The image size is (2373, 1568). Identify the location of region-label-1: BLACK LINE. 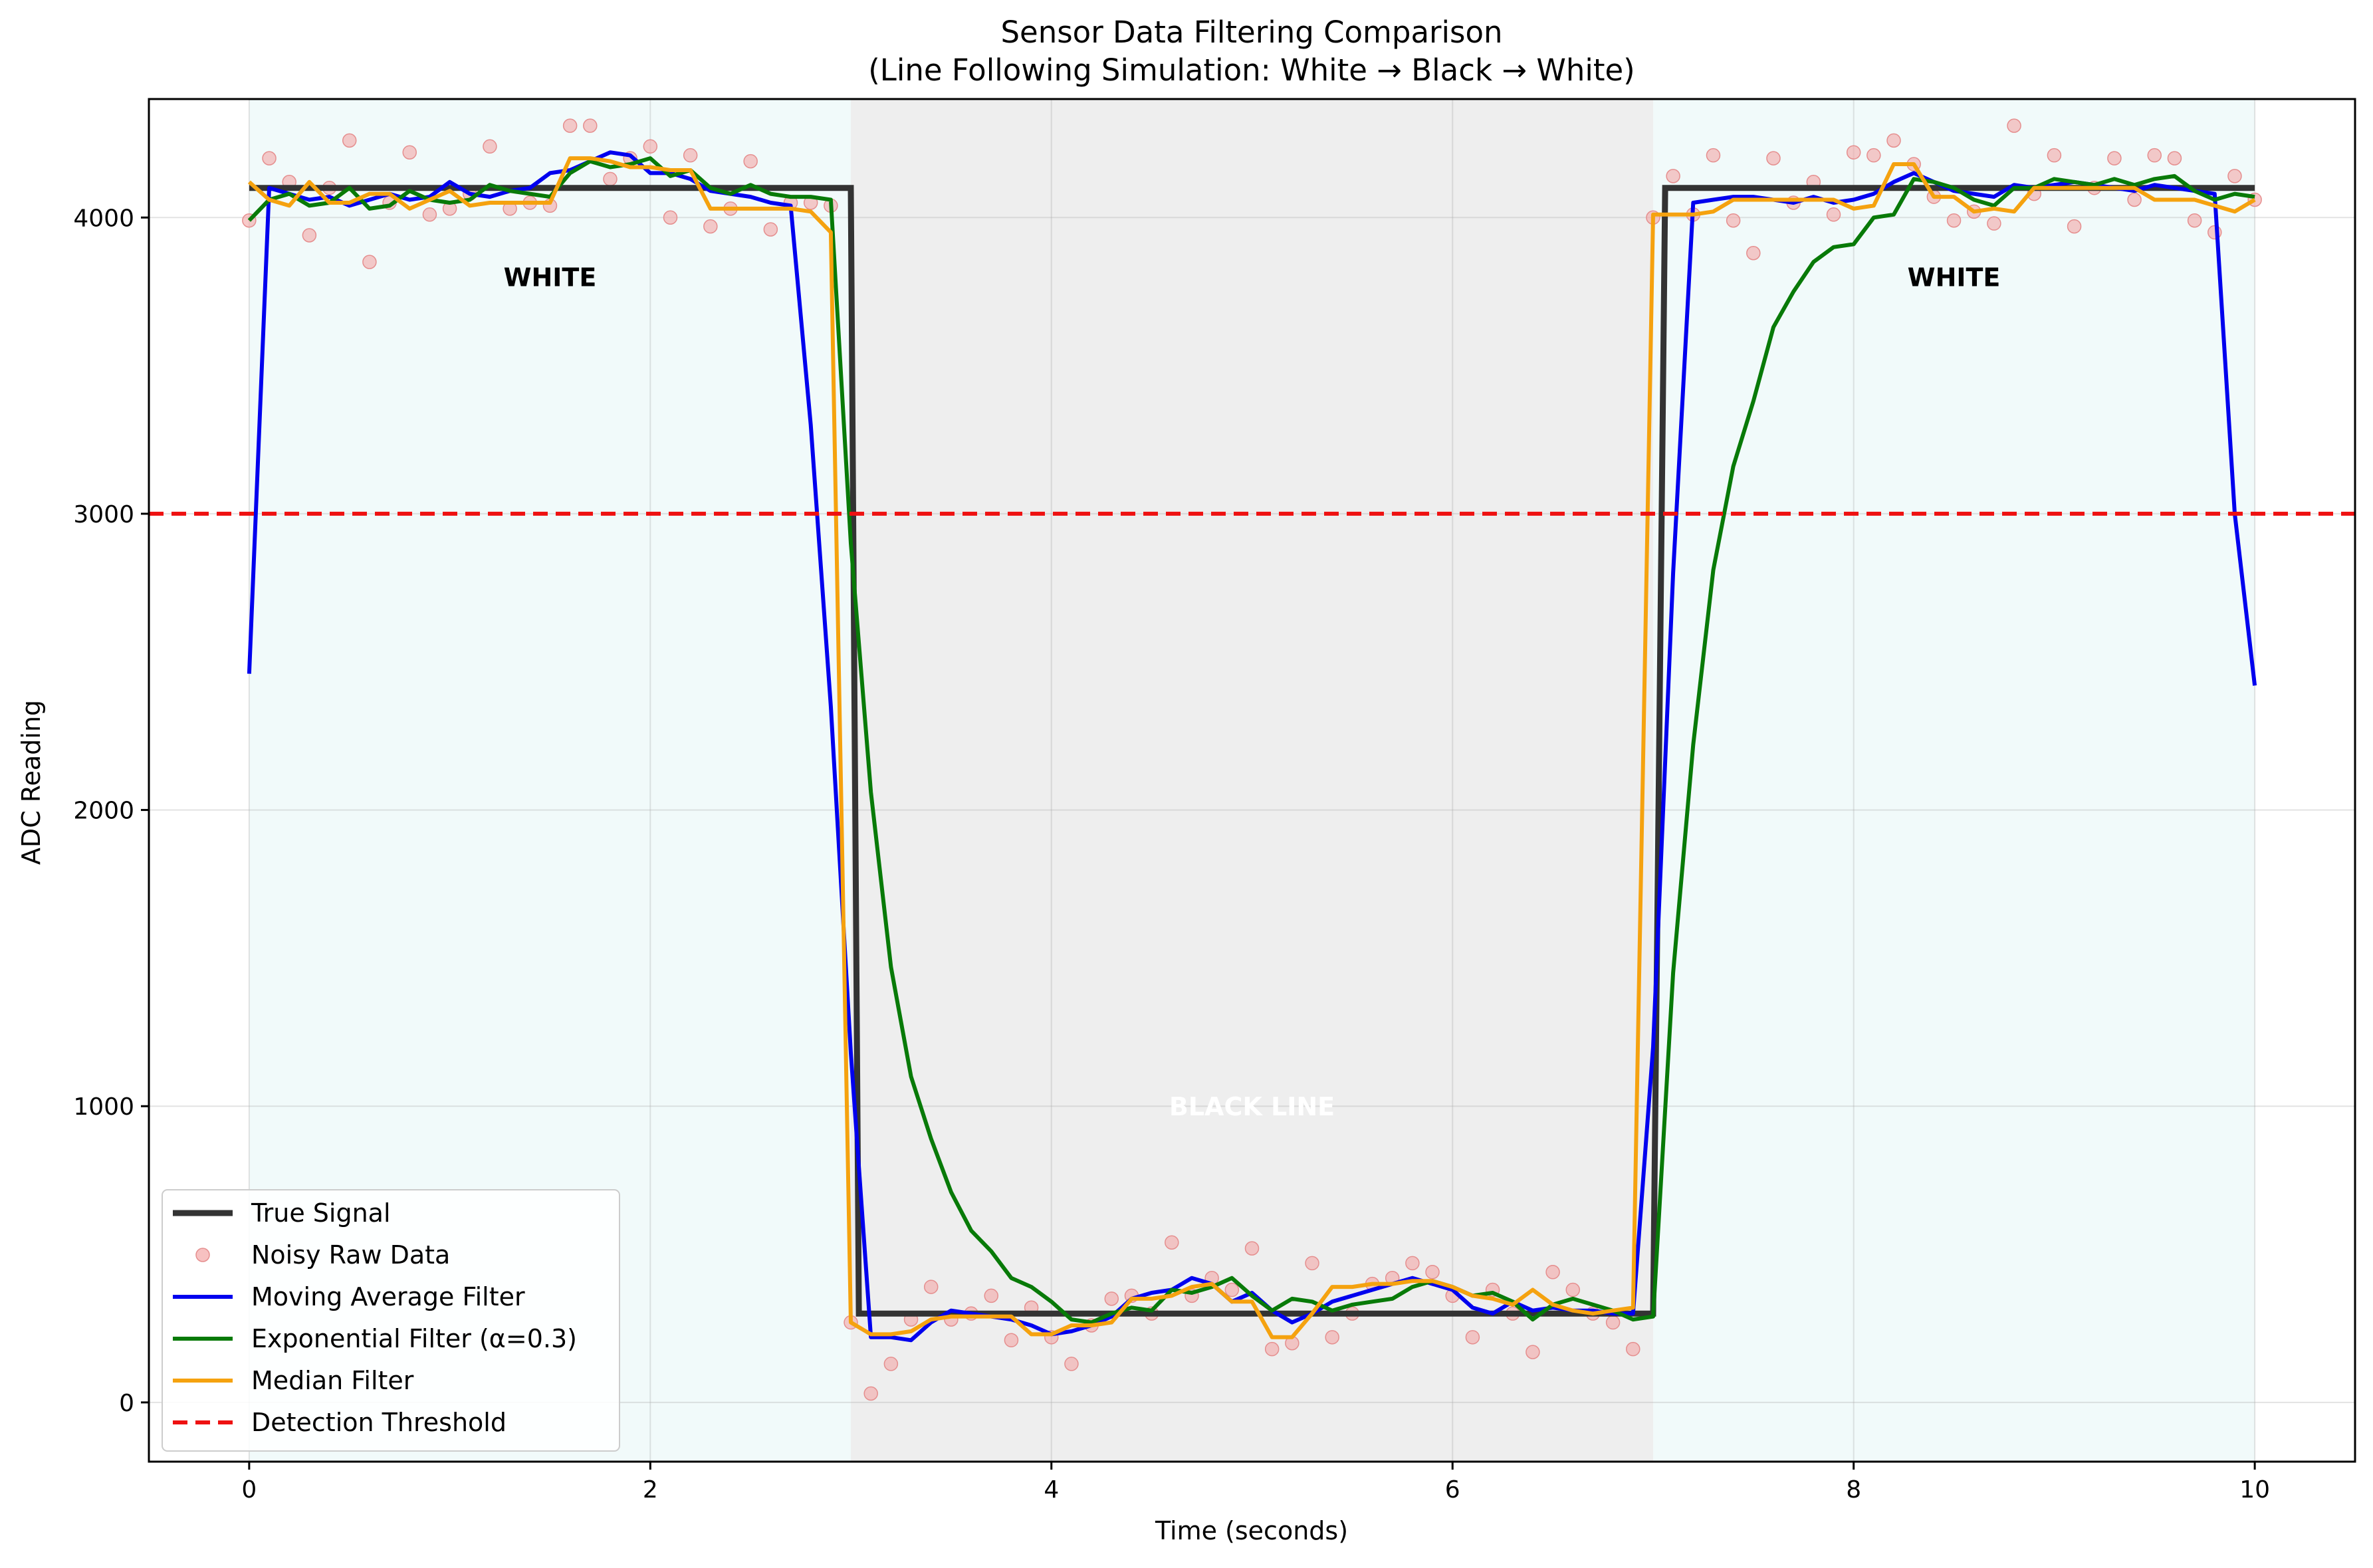
(1252, 1106).